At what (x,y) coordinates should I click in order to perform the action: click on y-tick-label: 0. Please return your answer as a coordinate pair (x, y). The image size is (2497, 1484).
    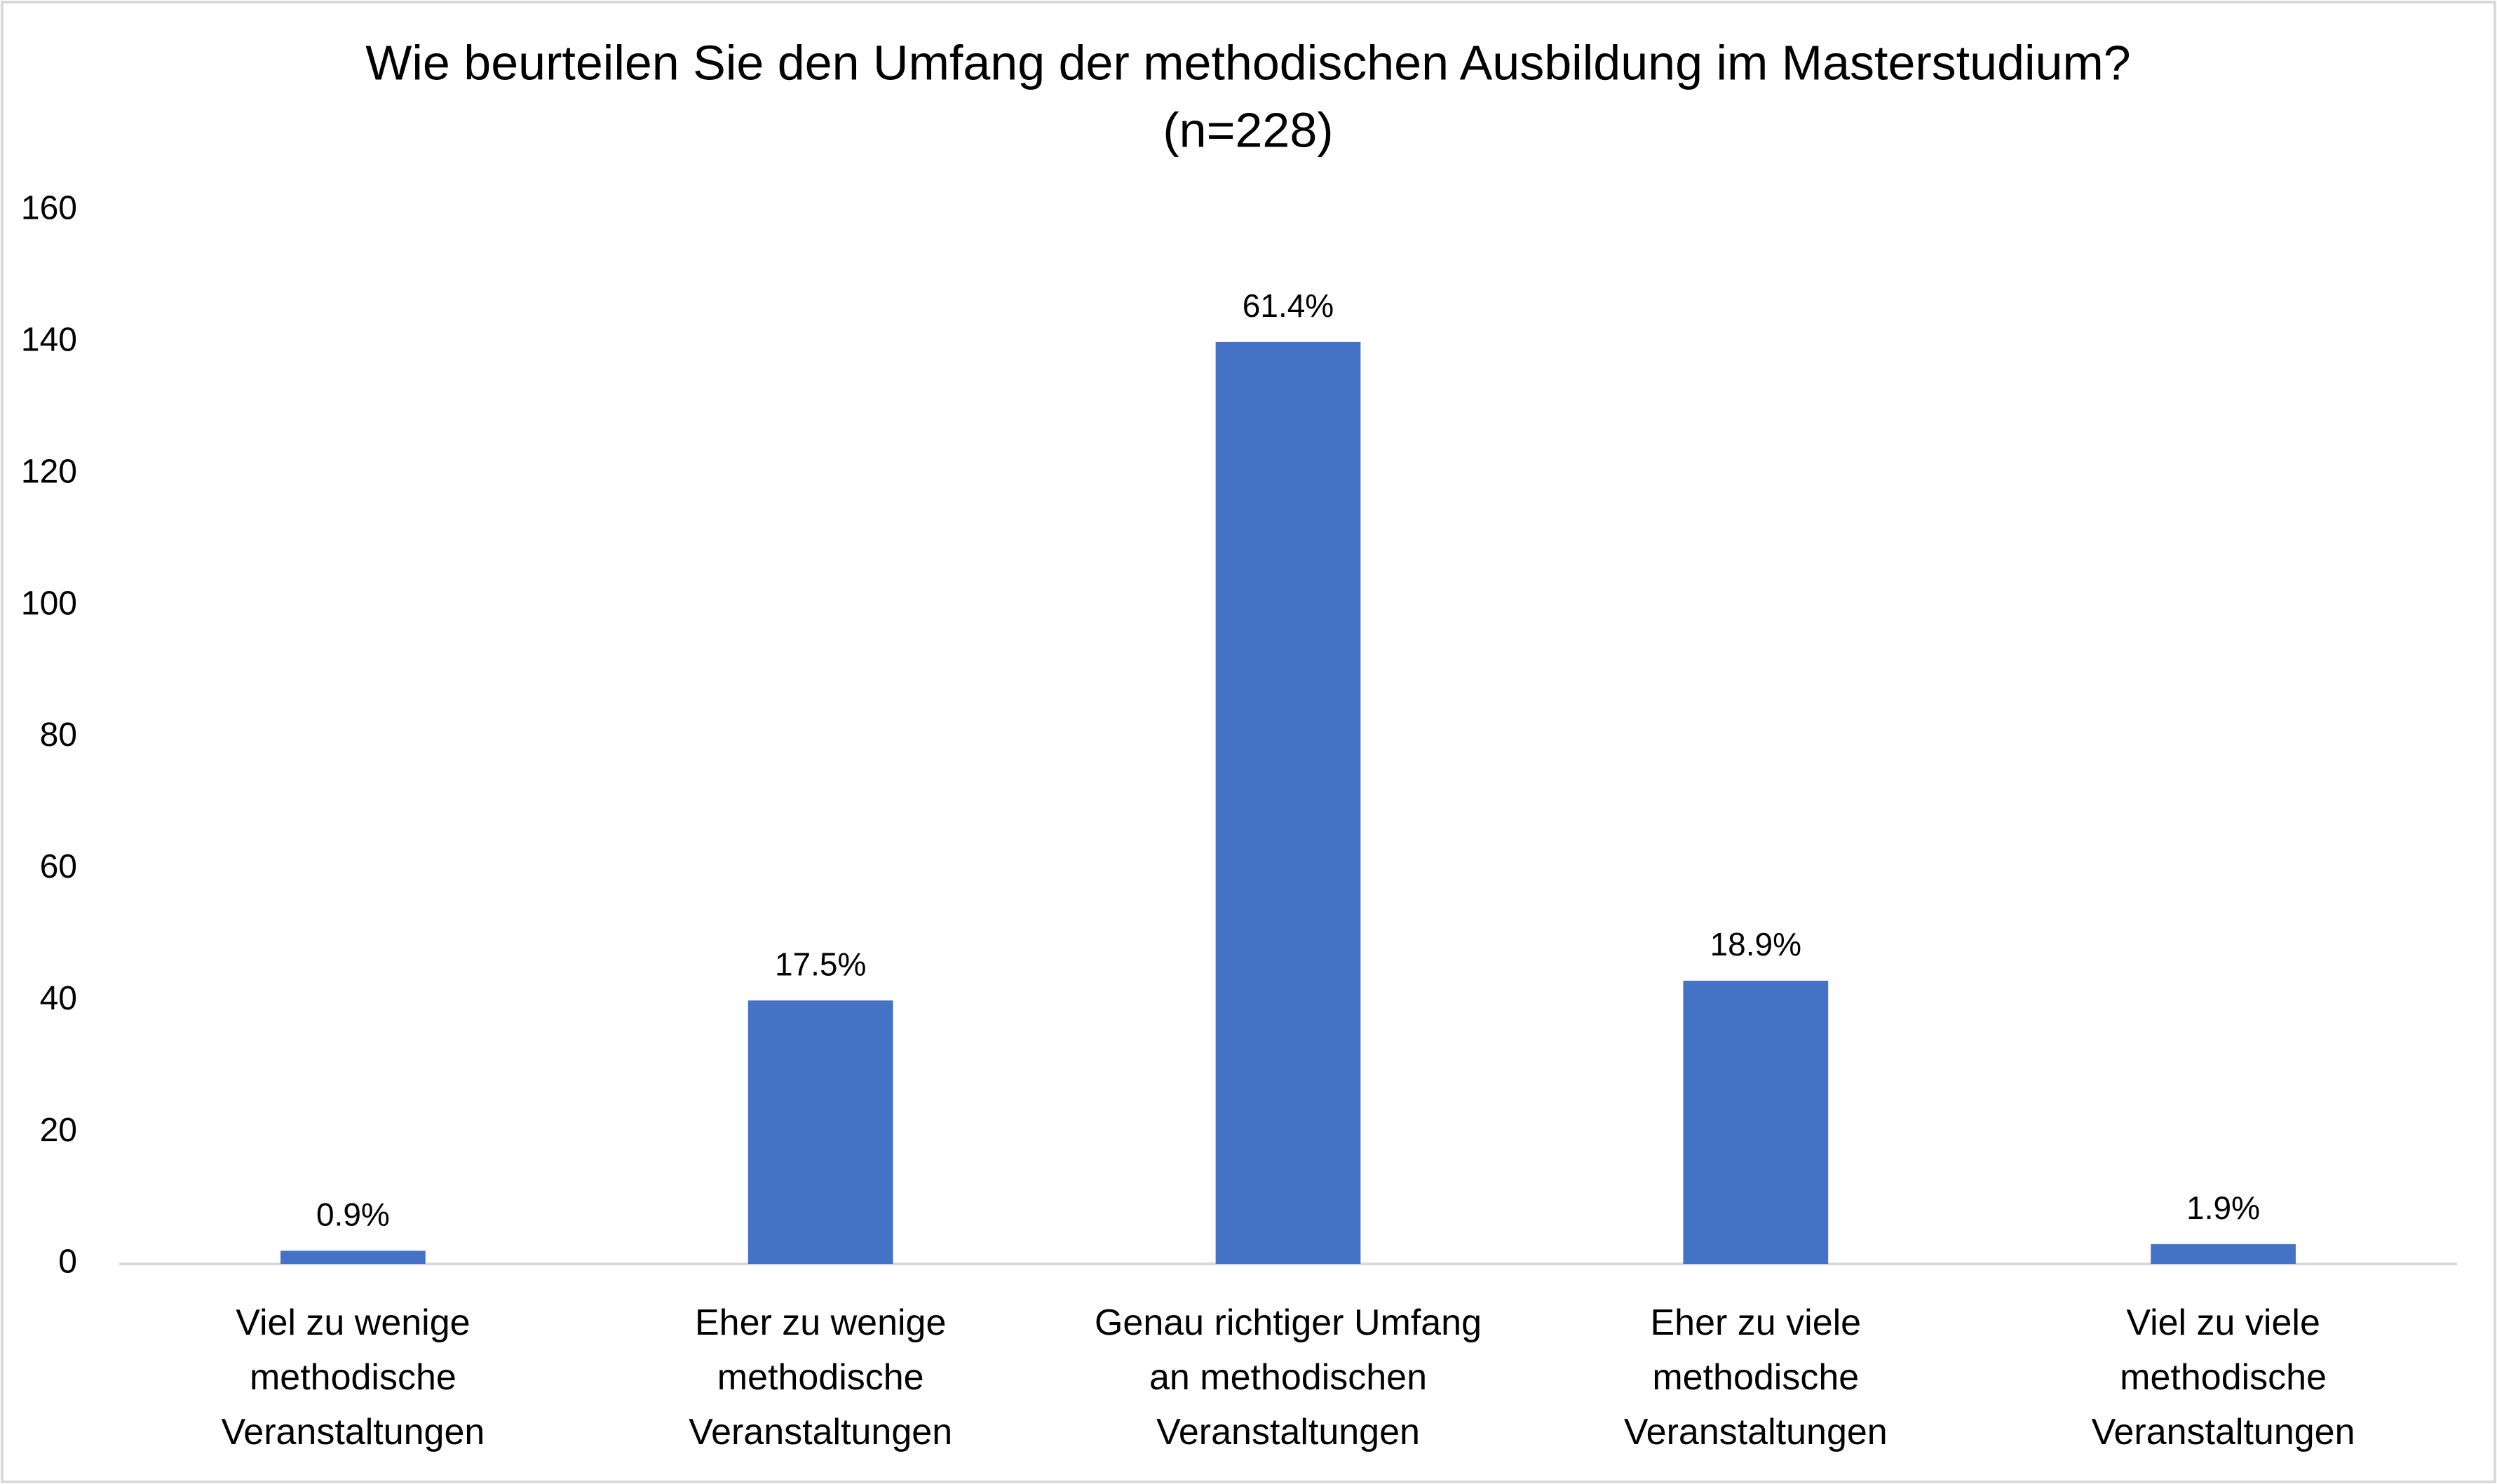
    Looking at the image, I should click on (67, 1262).